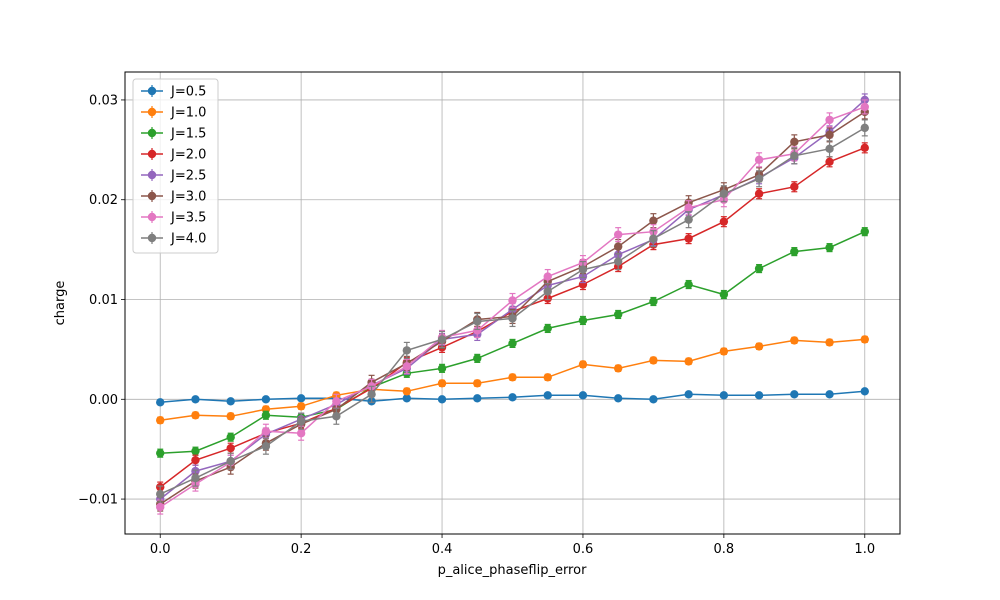 The image size is (1000, 600). I want to click on legend-label: J=4.0, so click(188, 239).